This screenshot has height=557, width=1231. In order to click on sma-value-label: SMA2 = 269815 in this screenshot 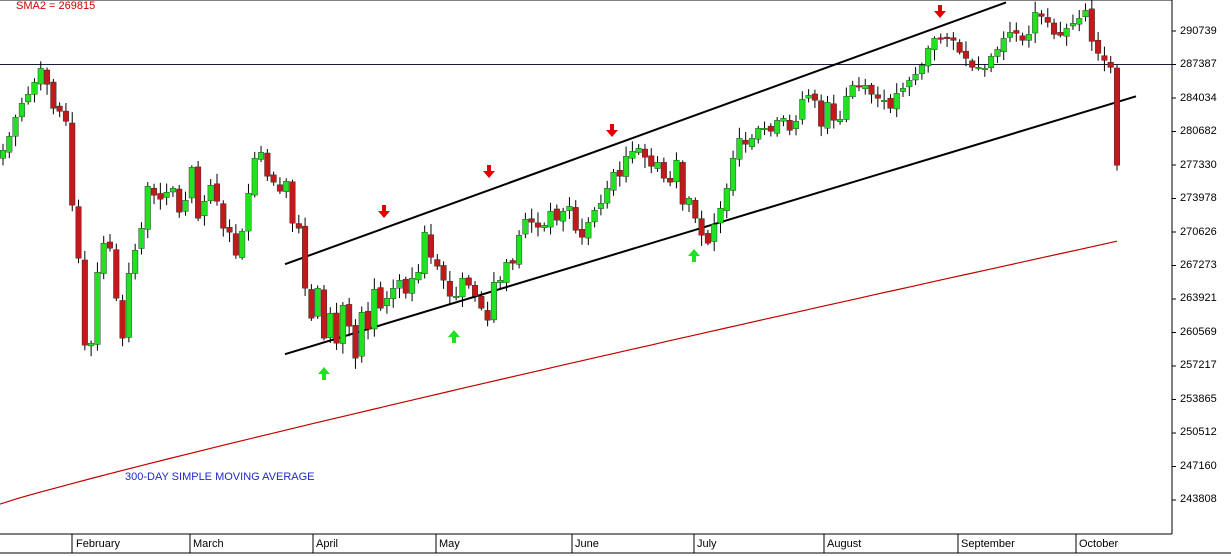, I will do `click(56, 6)`.